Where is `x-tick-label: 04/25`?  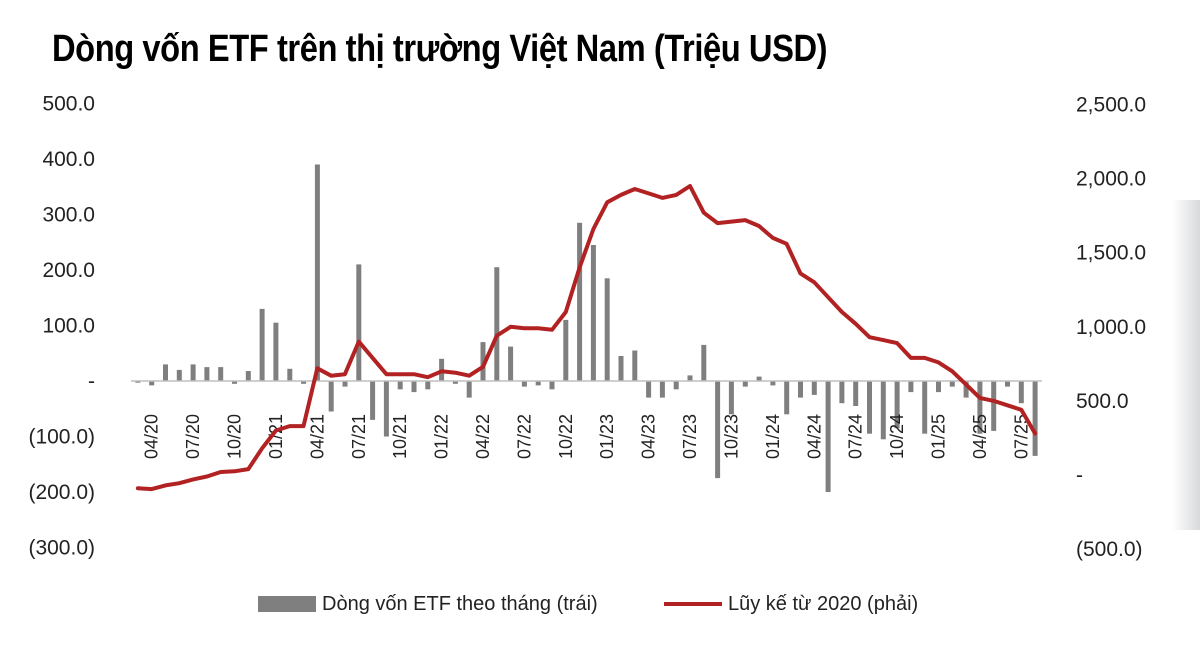 x-tick-label: 04/25 is located at coordinates (980, 436).